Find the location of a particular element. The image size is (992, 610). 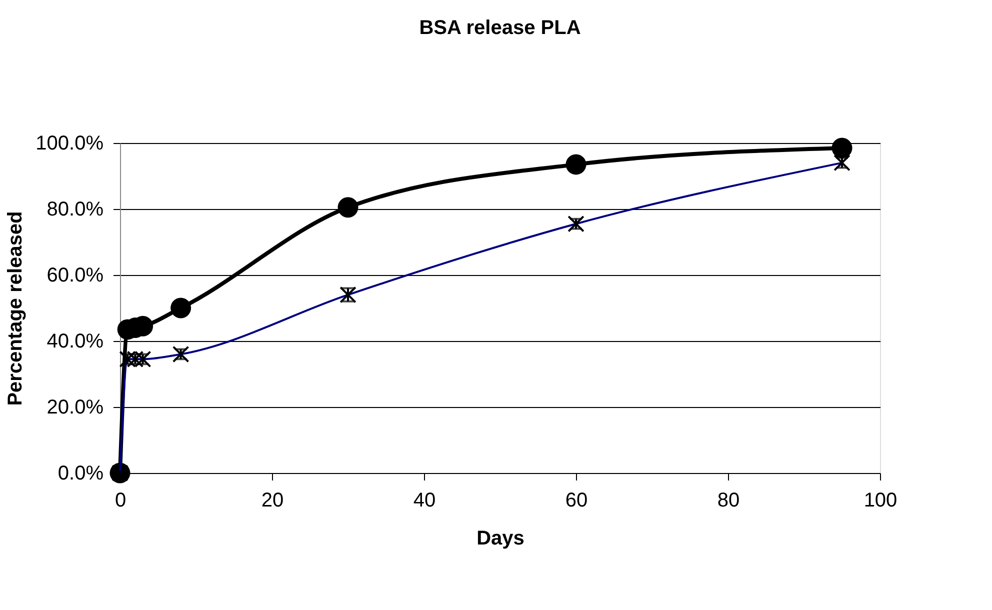

y-tick-label: 60.0% is located at coordinates (75, 275).